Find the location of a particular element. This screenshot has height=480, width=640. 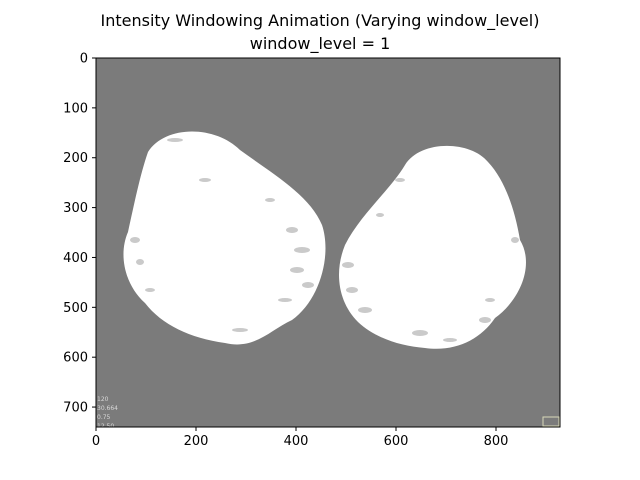

y-tick-label: 0 is located at coordinates (84, 59).